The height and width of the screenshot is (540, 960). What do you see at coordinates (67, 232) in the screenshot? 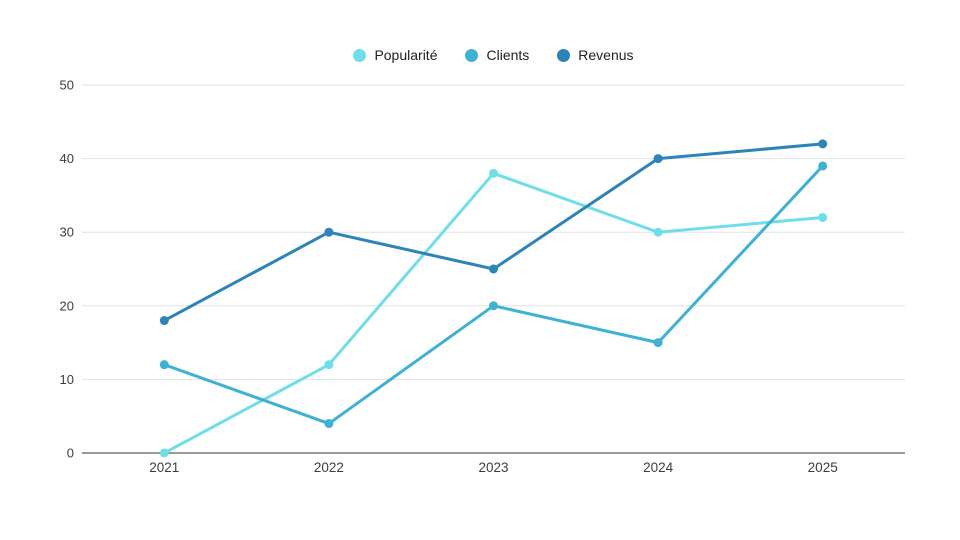
I see `y-tick-label: 30` at bounding box center [67, 232].